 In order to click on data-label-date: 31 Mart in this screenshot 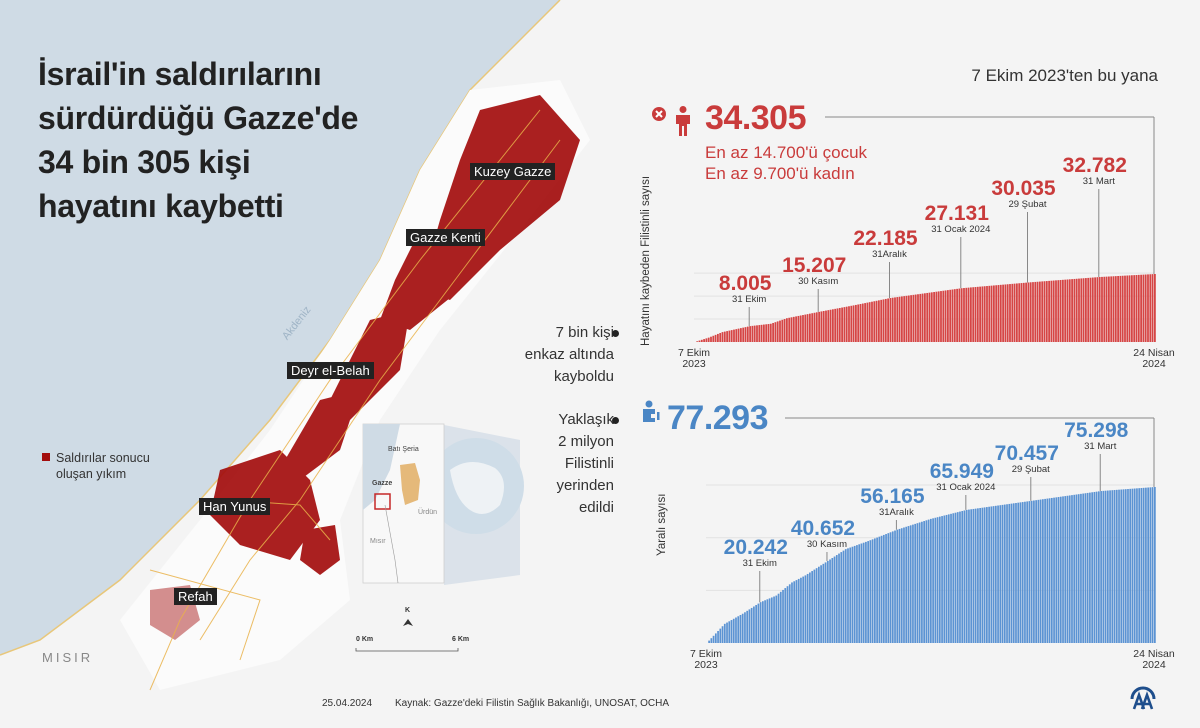, I will do `click(1100, 446)`.